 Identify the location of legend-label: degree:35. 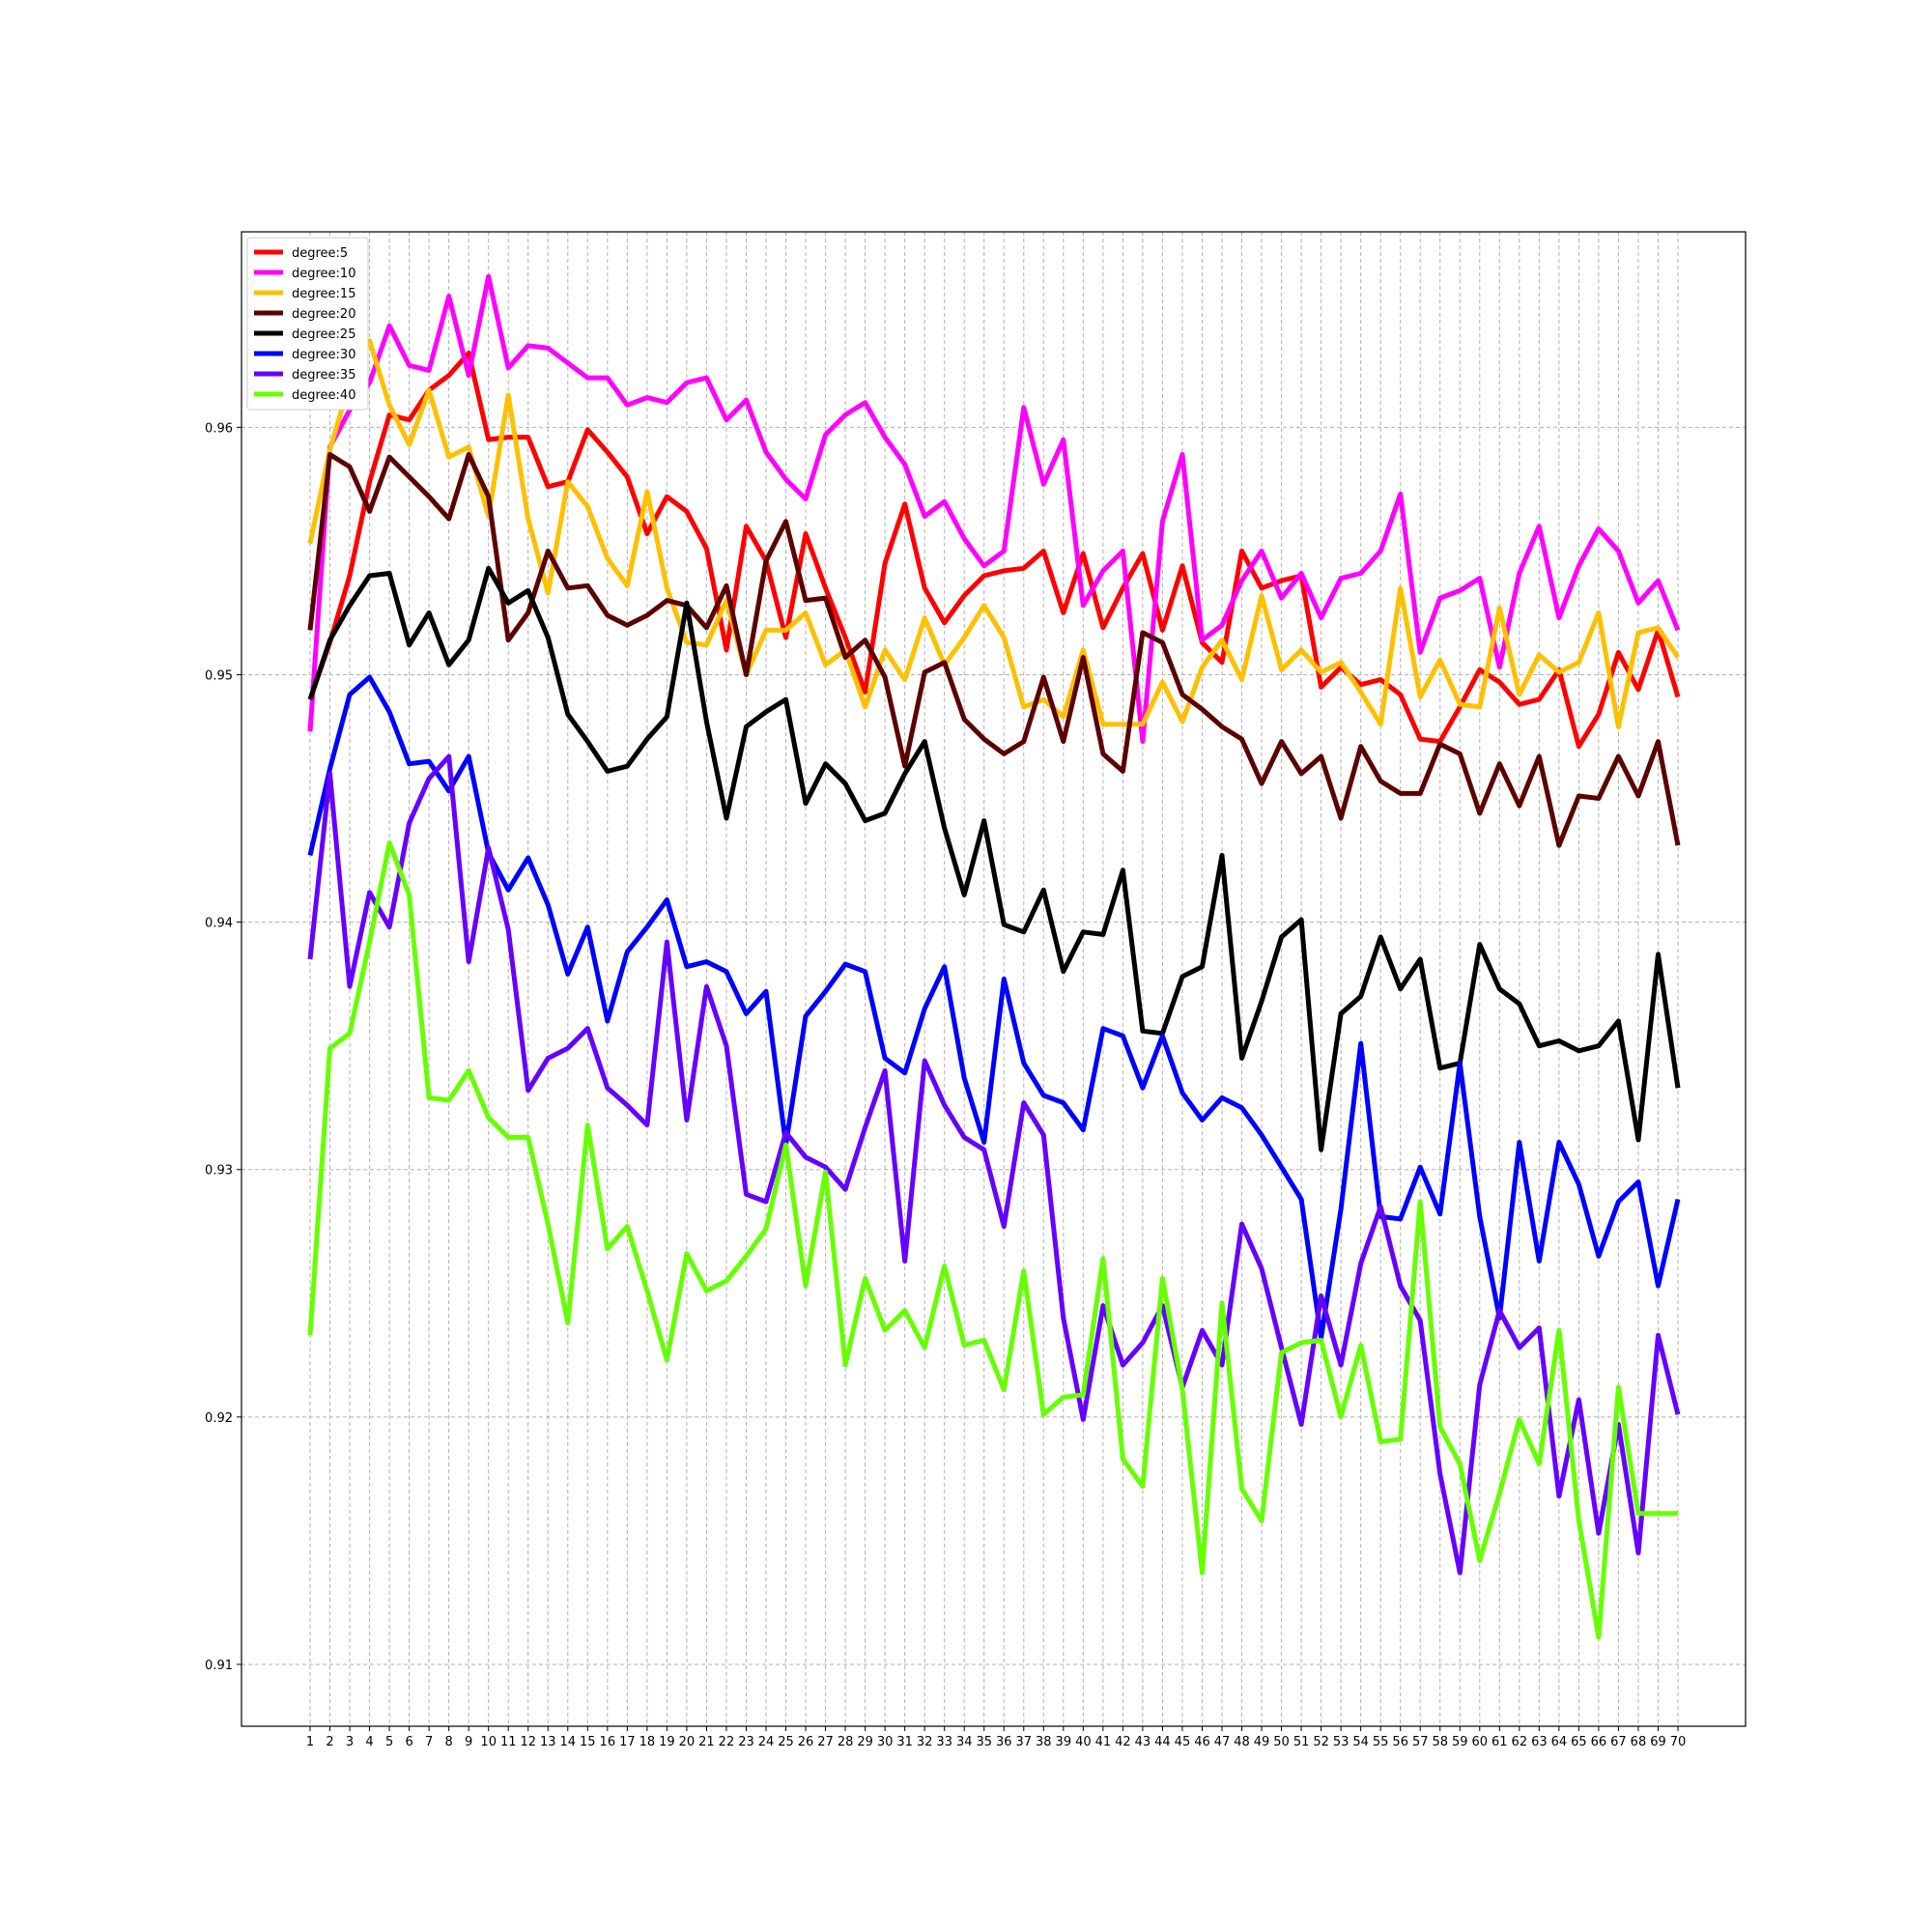
(323, 375).